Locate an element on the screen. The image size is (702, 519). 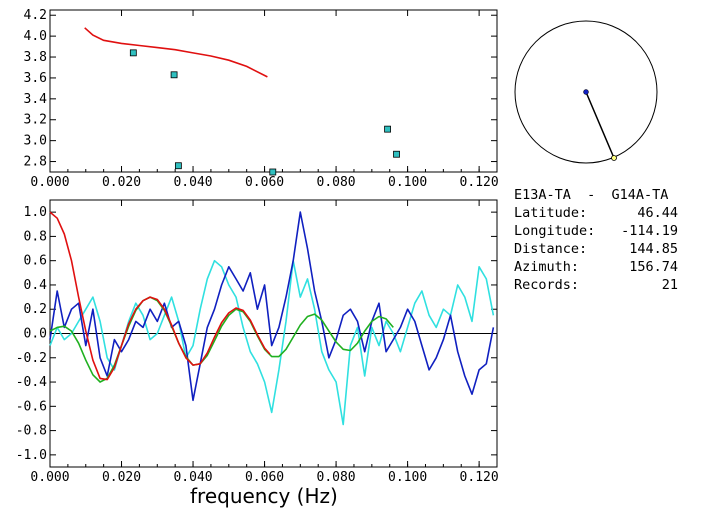
top-x-tick-label: 0.080 is located at coordinates (336, 182).